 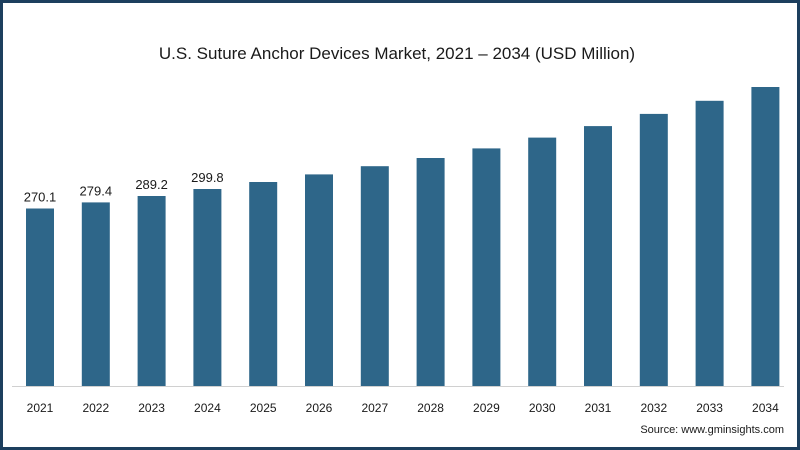 I want to click on x-tick-2031: 2031, so click(x=598, y=408).